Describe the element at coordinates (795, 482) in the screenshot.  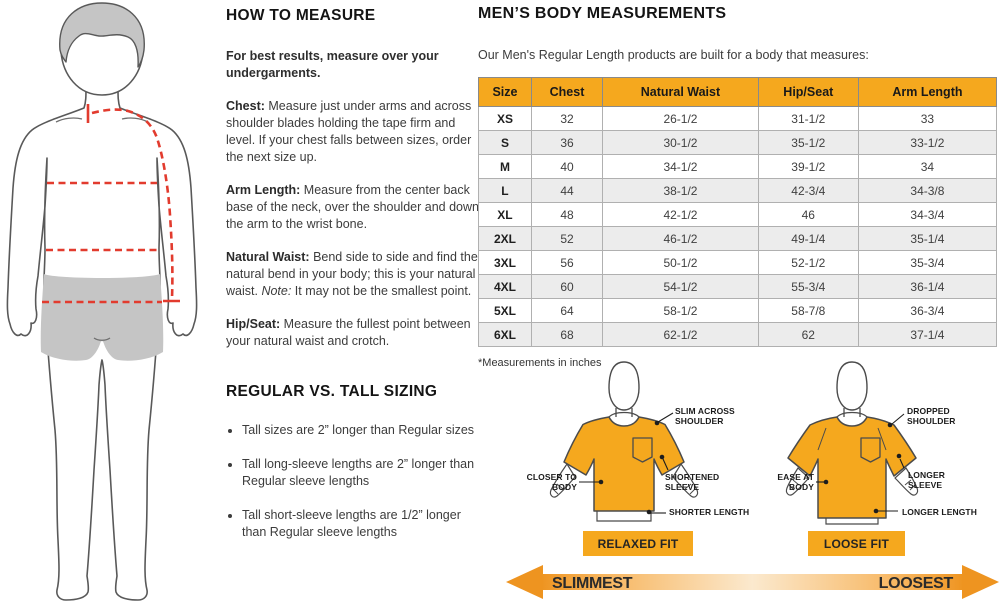
I see `callout-ease-at-body: EASE AT BODY` at that location.